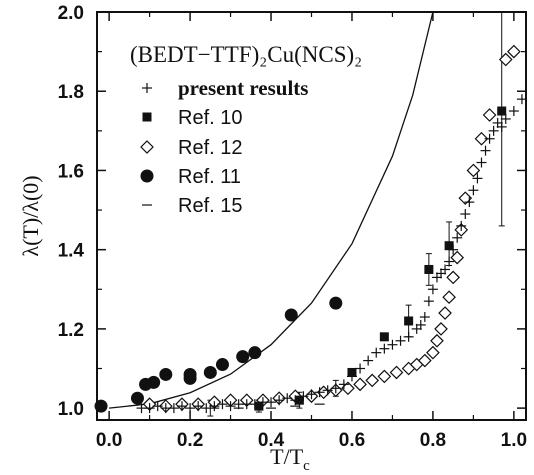 Image resolution: width=534 pixels, height=475 pixels. I want to click on legend-label-ref-12: Ref. 12, so click(210, 148).